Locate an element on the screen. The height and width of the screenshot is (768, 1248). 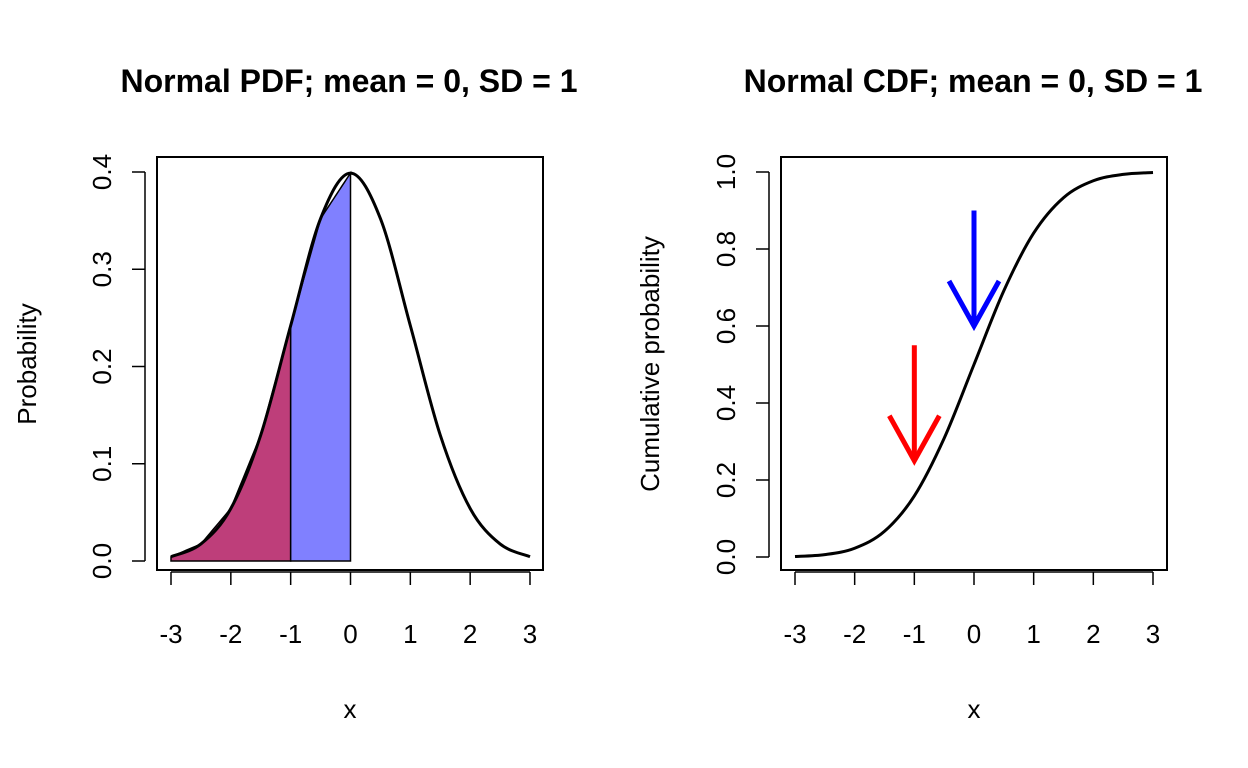
cdf-x-axis: -3 -2 -1 0 1 2 3 is located at coordinates (971, 610).